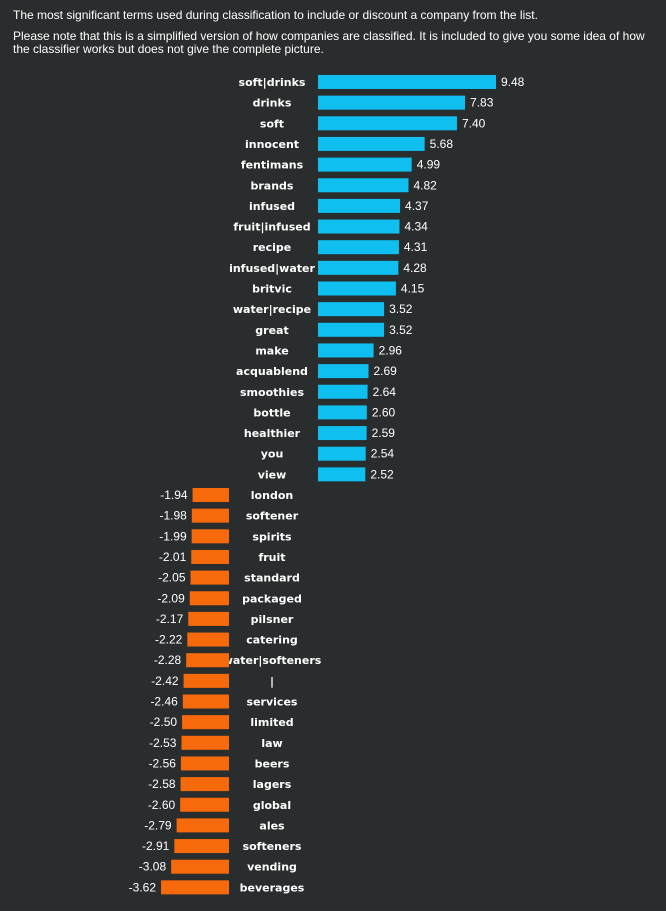 The height and width of the screenshot is (911, 666). I want to click on bar-row: softener -1.98, so click(229, 515).